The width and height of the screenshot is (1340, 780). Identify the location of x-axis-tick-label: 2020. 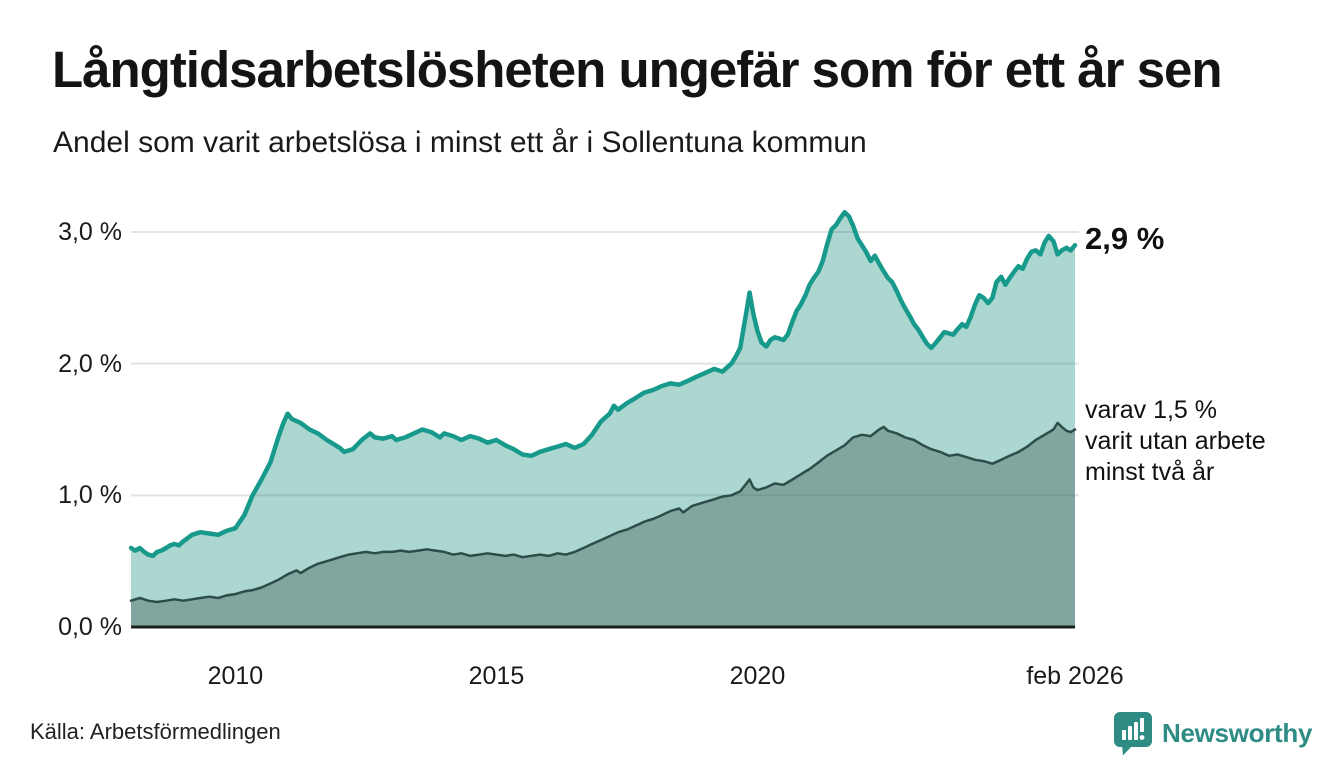
(757, 676).